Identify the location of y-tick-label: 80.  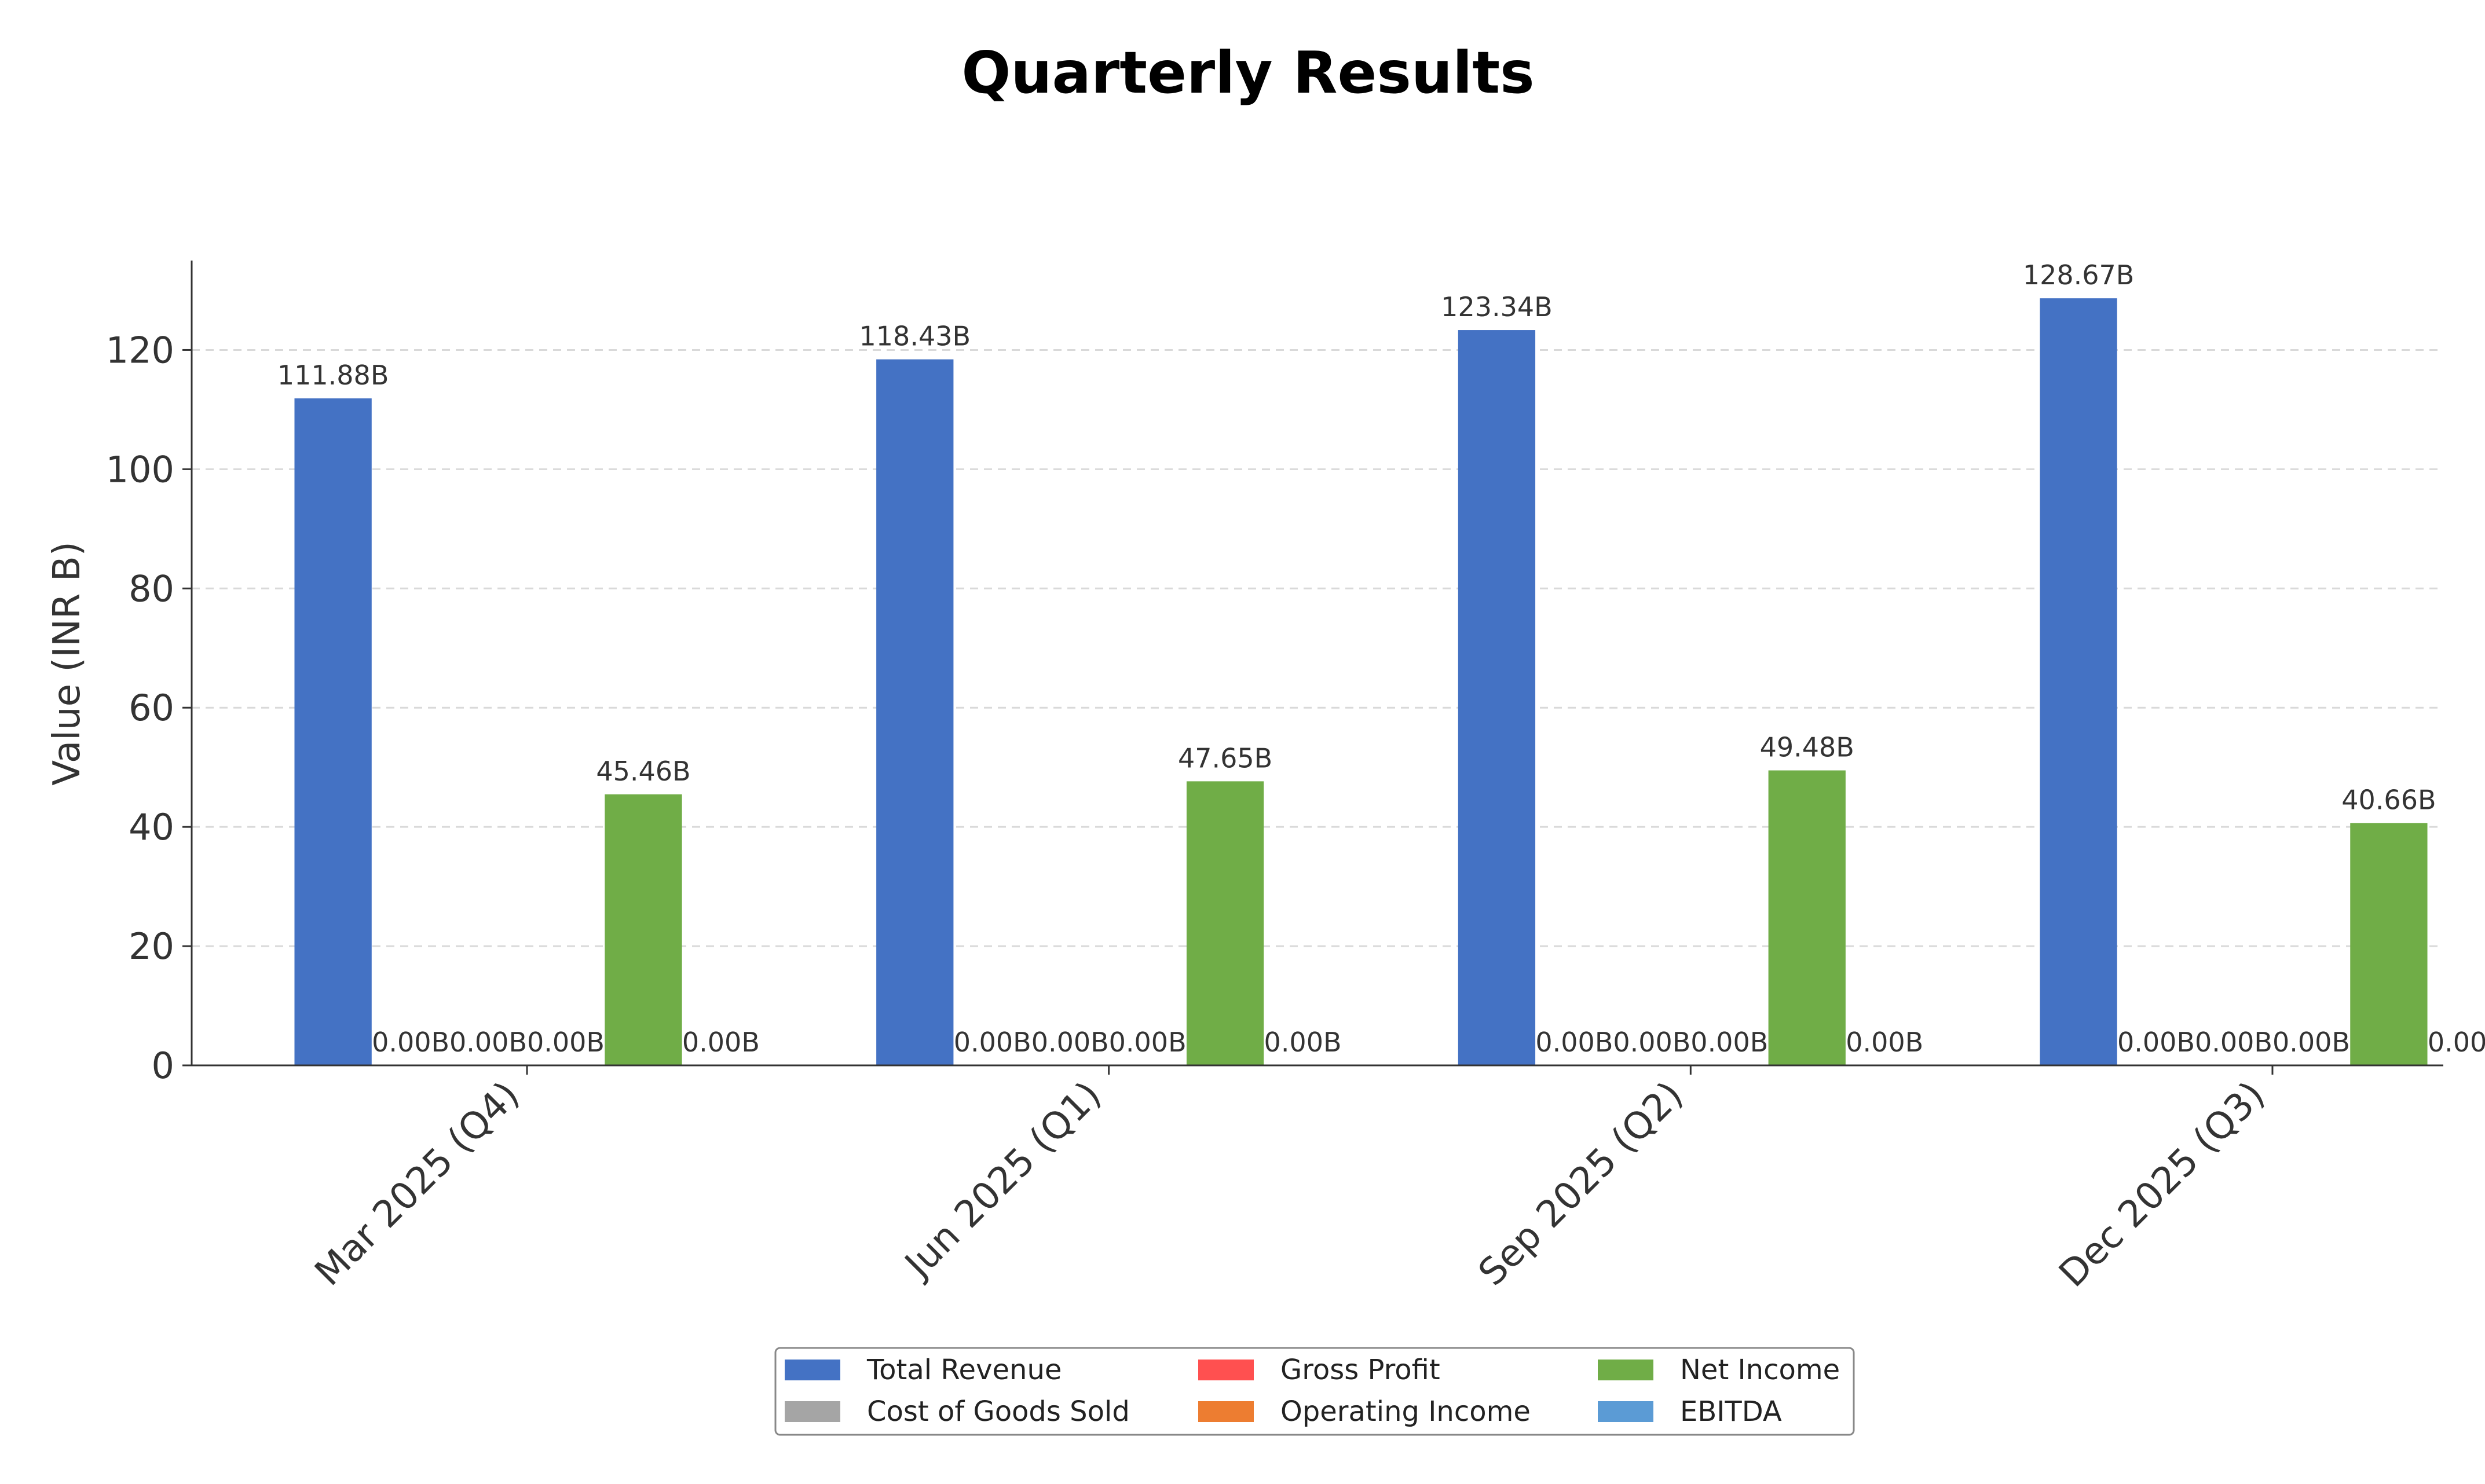
(151, 588).